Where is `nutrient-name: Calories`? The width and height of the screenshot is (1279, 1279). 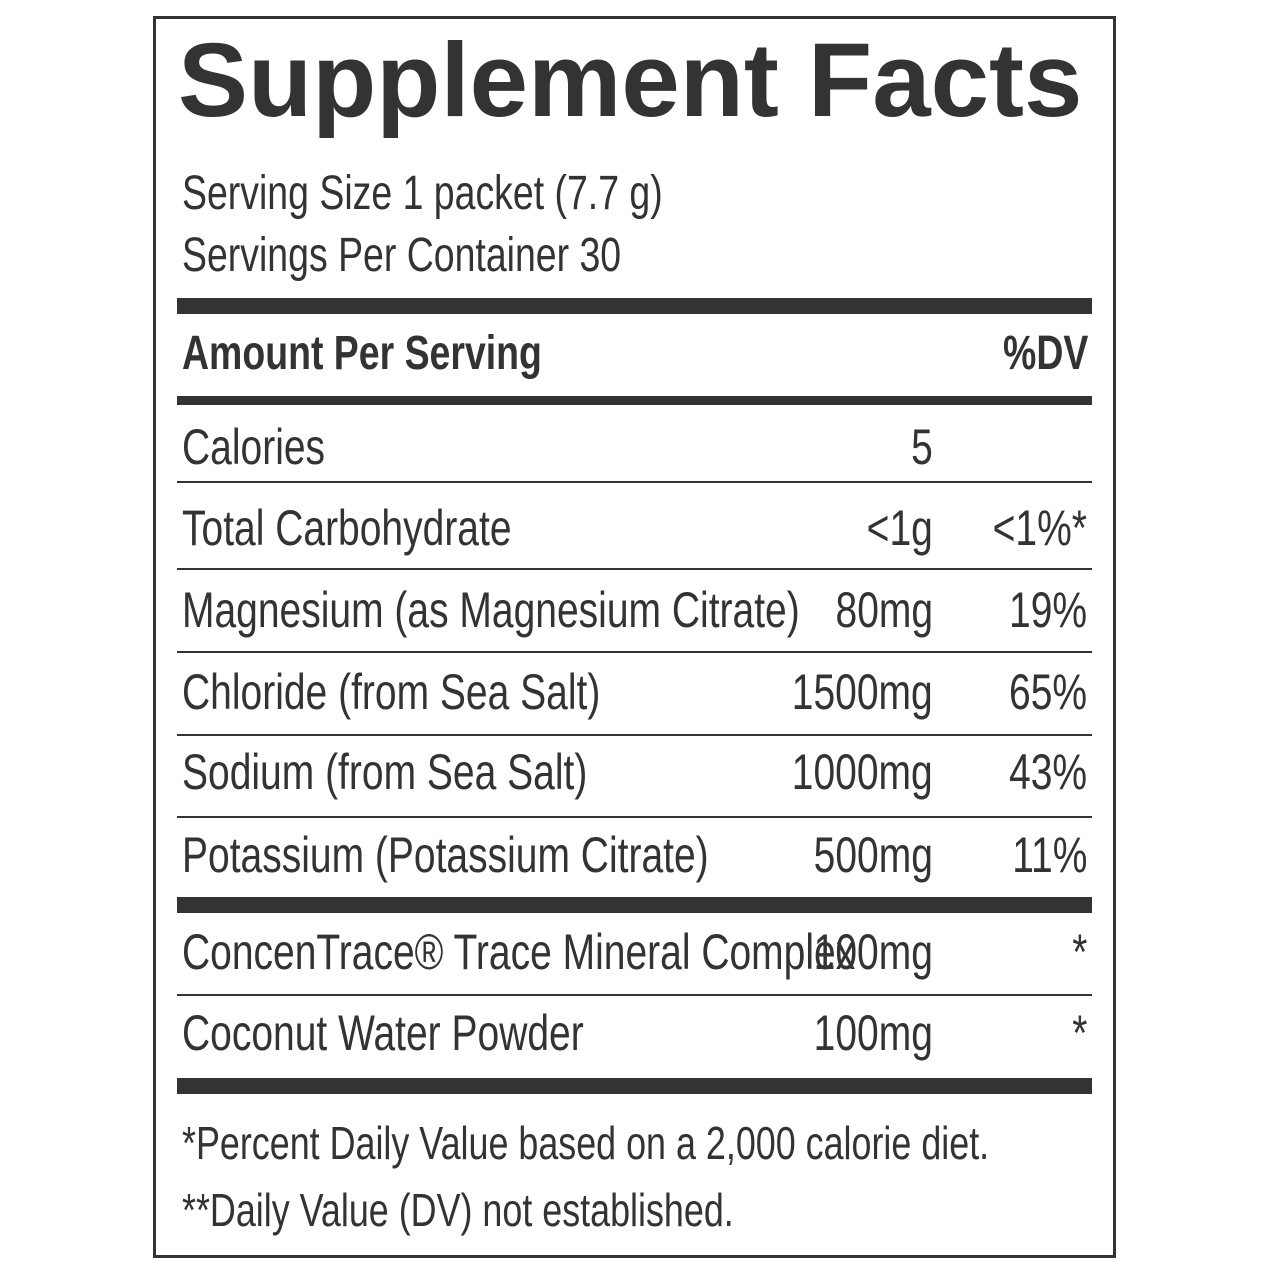 nutrient-name: Calories is located at coordinates (254, 447).